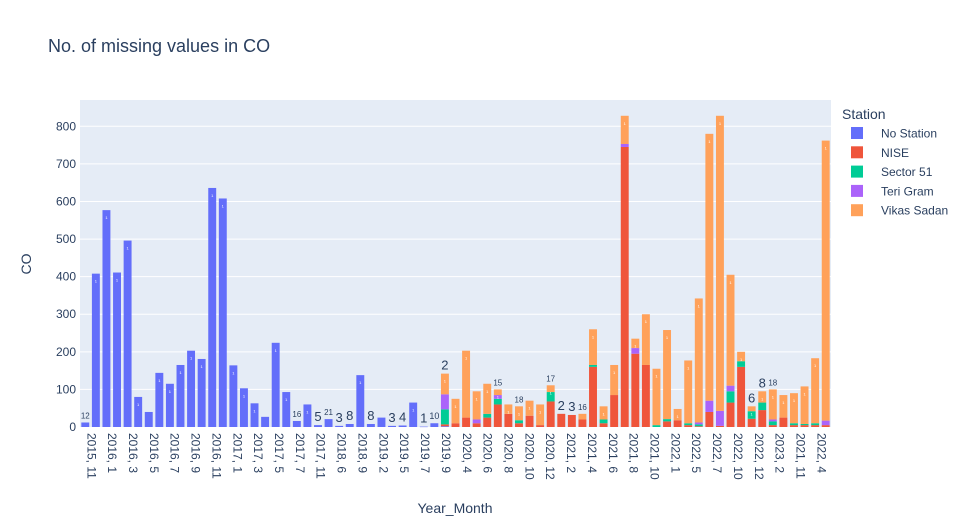  Describe the element at coordinates (383, 453) in the screenshot. I see `x-tick-label: 2019, 2` at that location.